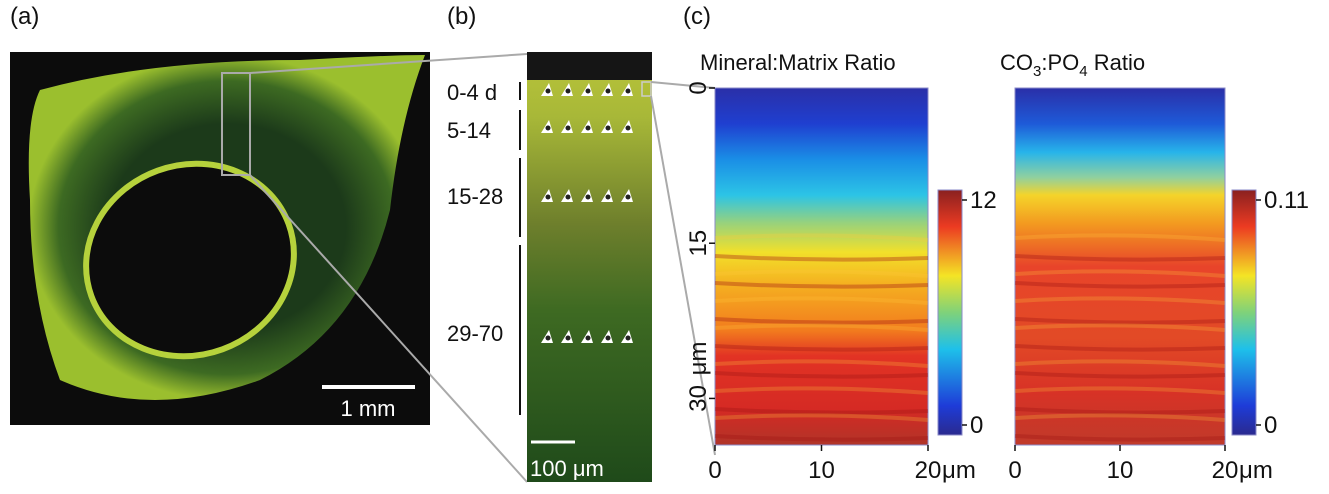 The height and width of the screenshot is (494, 1329). I want to click on title-text: :PO, so click(1060, 62).